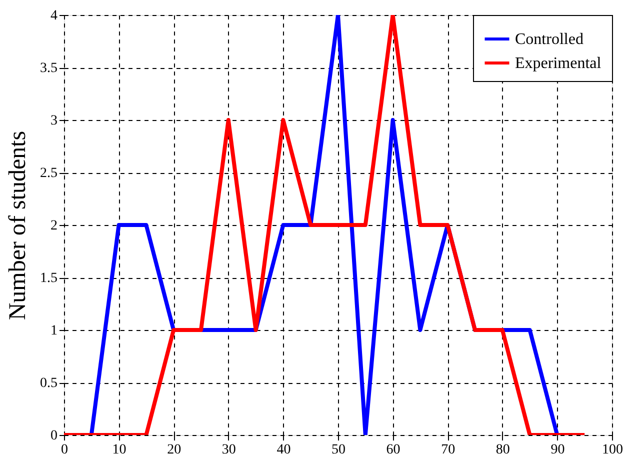 This screenshot has height=461, width=637. I want to click on x-tick-label: 60, so click(393, 450).